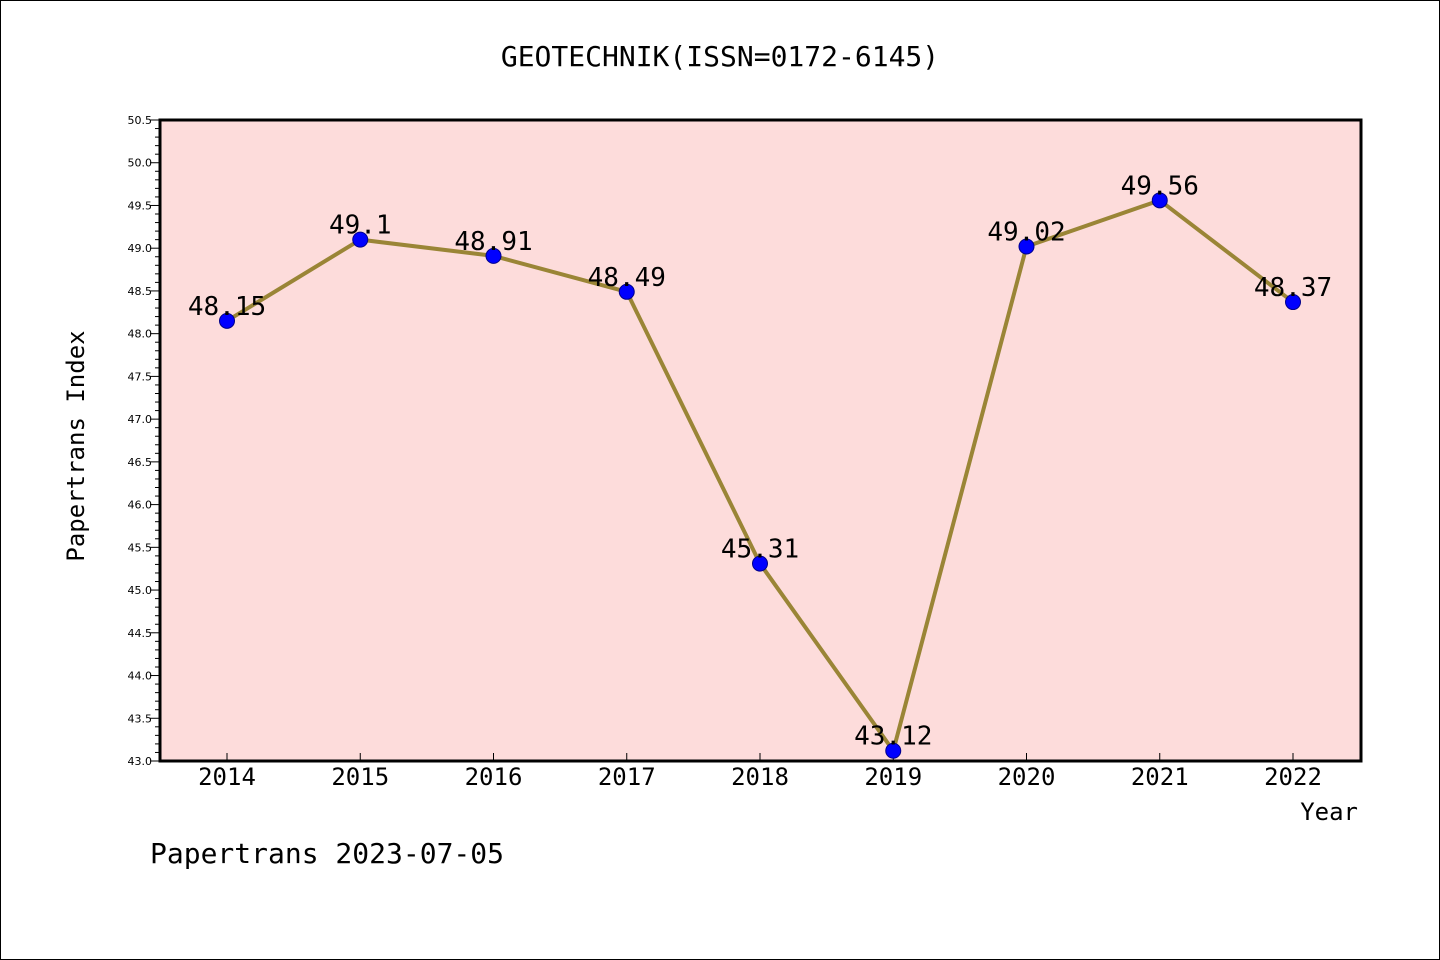 Image resolution: width=1440 pixels, height=960 pixels. What do you see at coordinates (760, 550) in the screenshot?
I see `data-label: 45.31` at bounding box center [760, 550].